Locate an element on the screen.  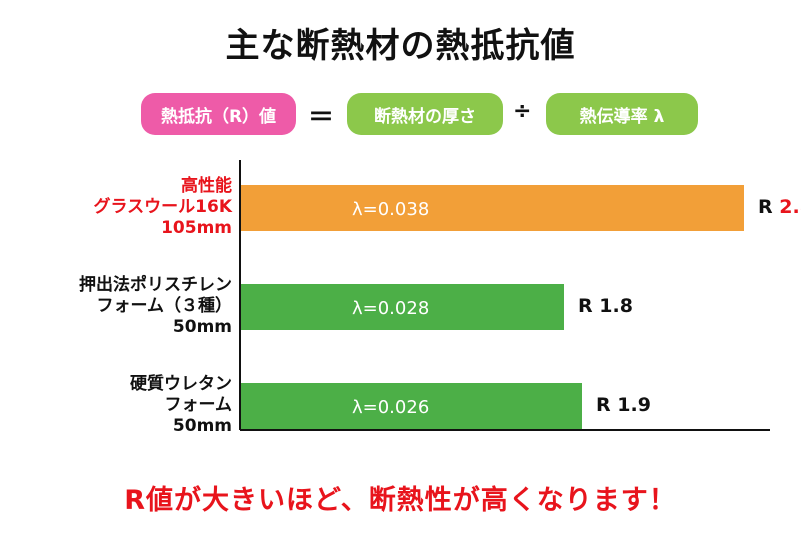
category-label-line: フォーム（３種） is located at coordinates (164, 305).